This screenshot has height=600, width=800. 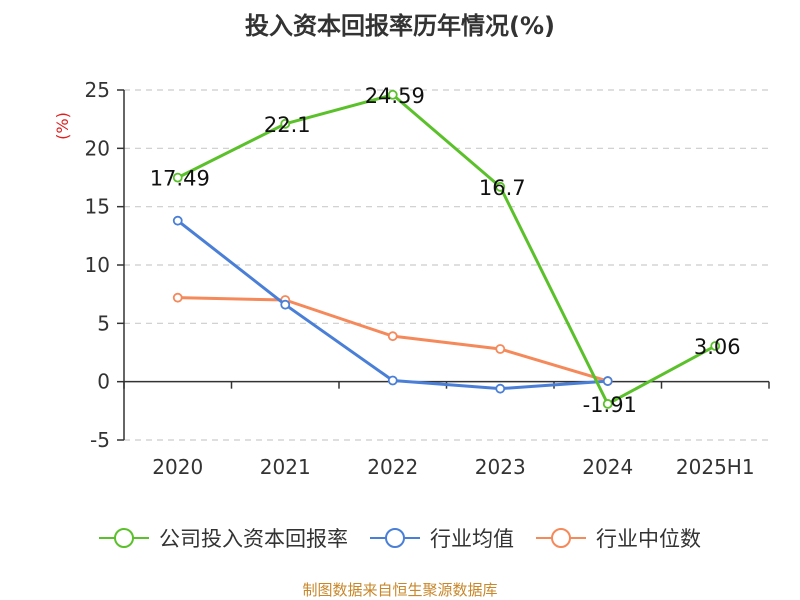 What do you see at coordinates (97, 90) in the screenshot?
I see `y-tick-label: 25` at bounding box center [97, 90].